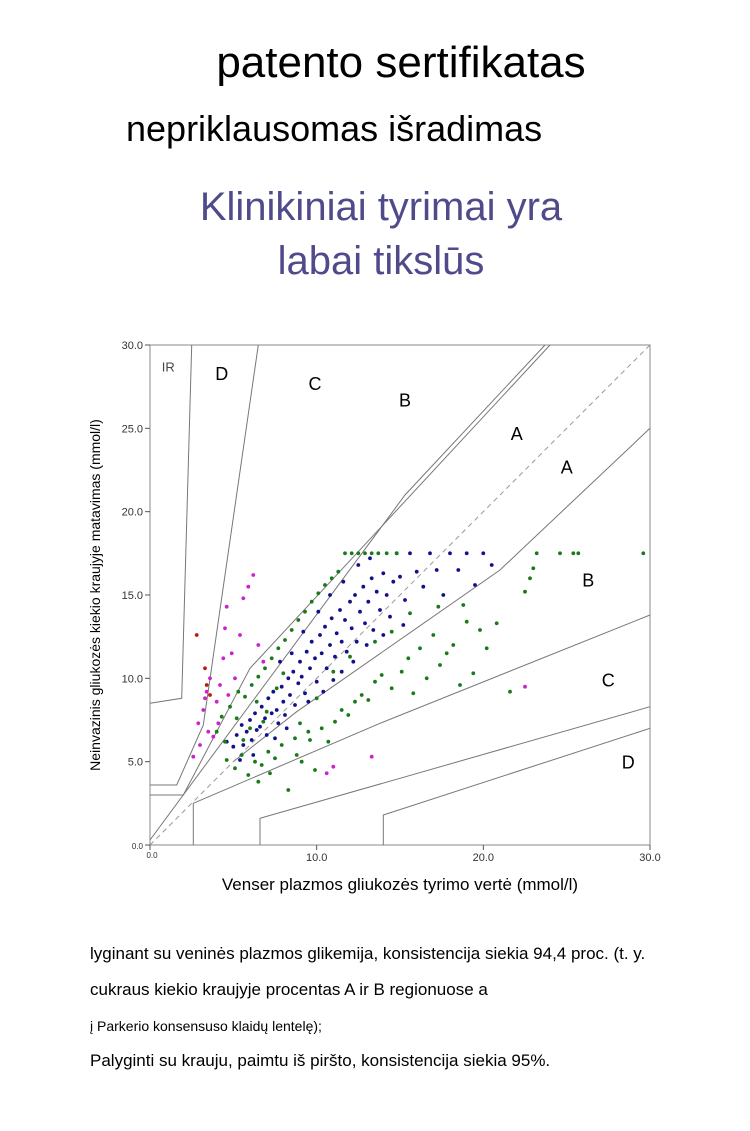 Image resolution: width=750 pixels, height=1131 pixels. Describe the element at coordinates (334, 128) in the screenshot. I see `certificate-subtitle: nepriklausomas išradimas` at that location.